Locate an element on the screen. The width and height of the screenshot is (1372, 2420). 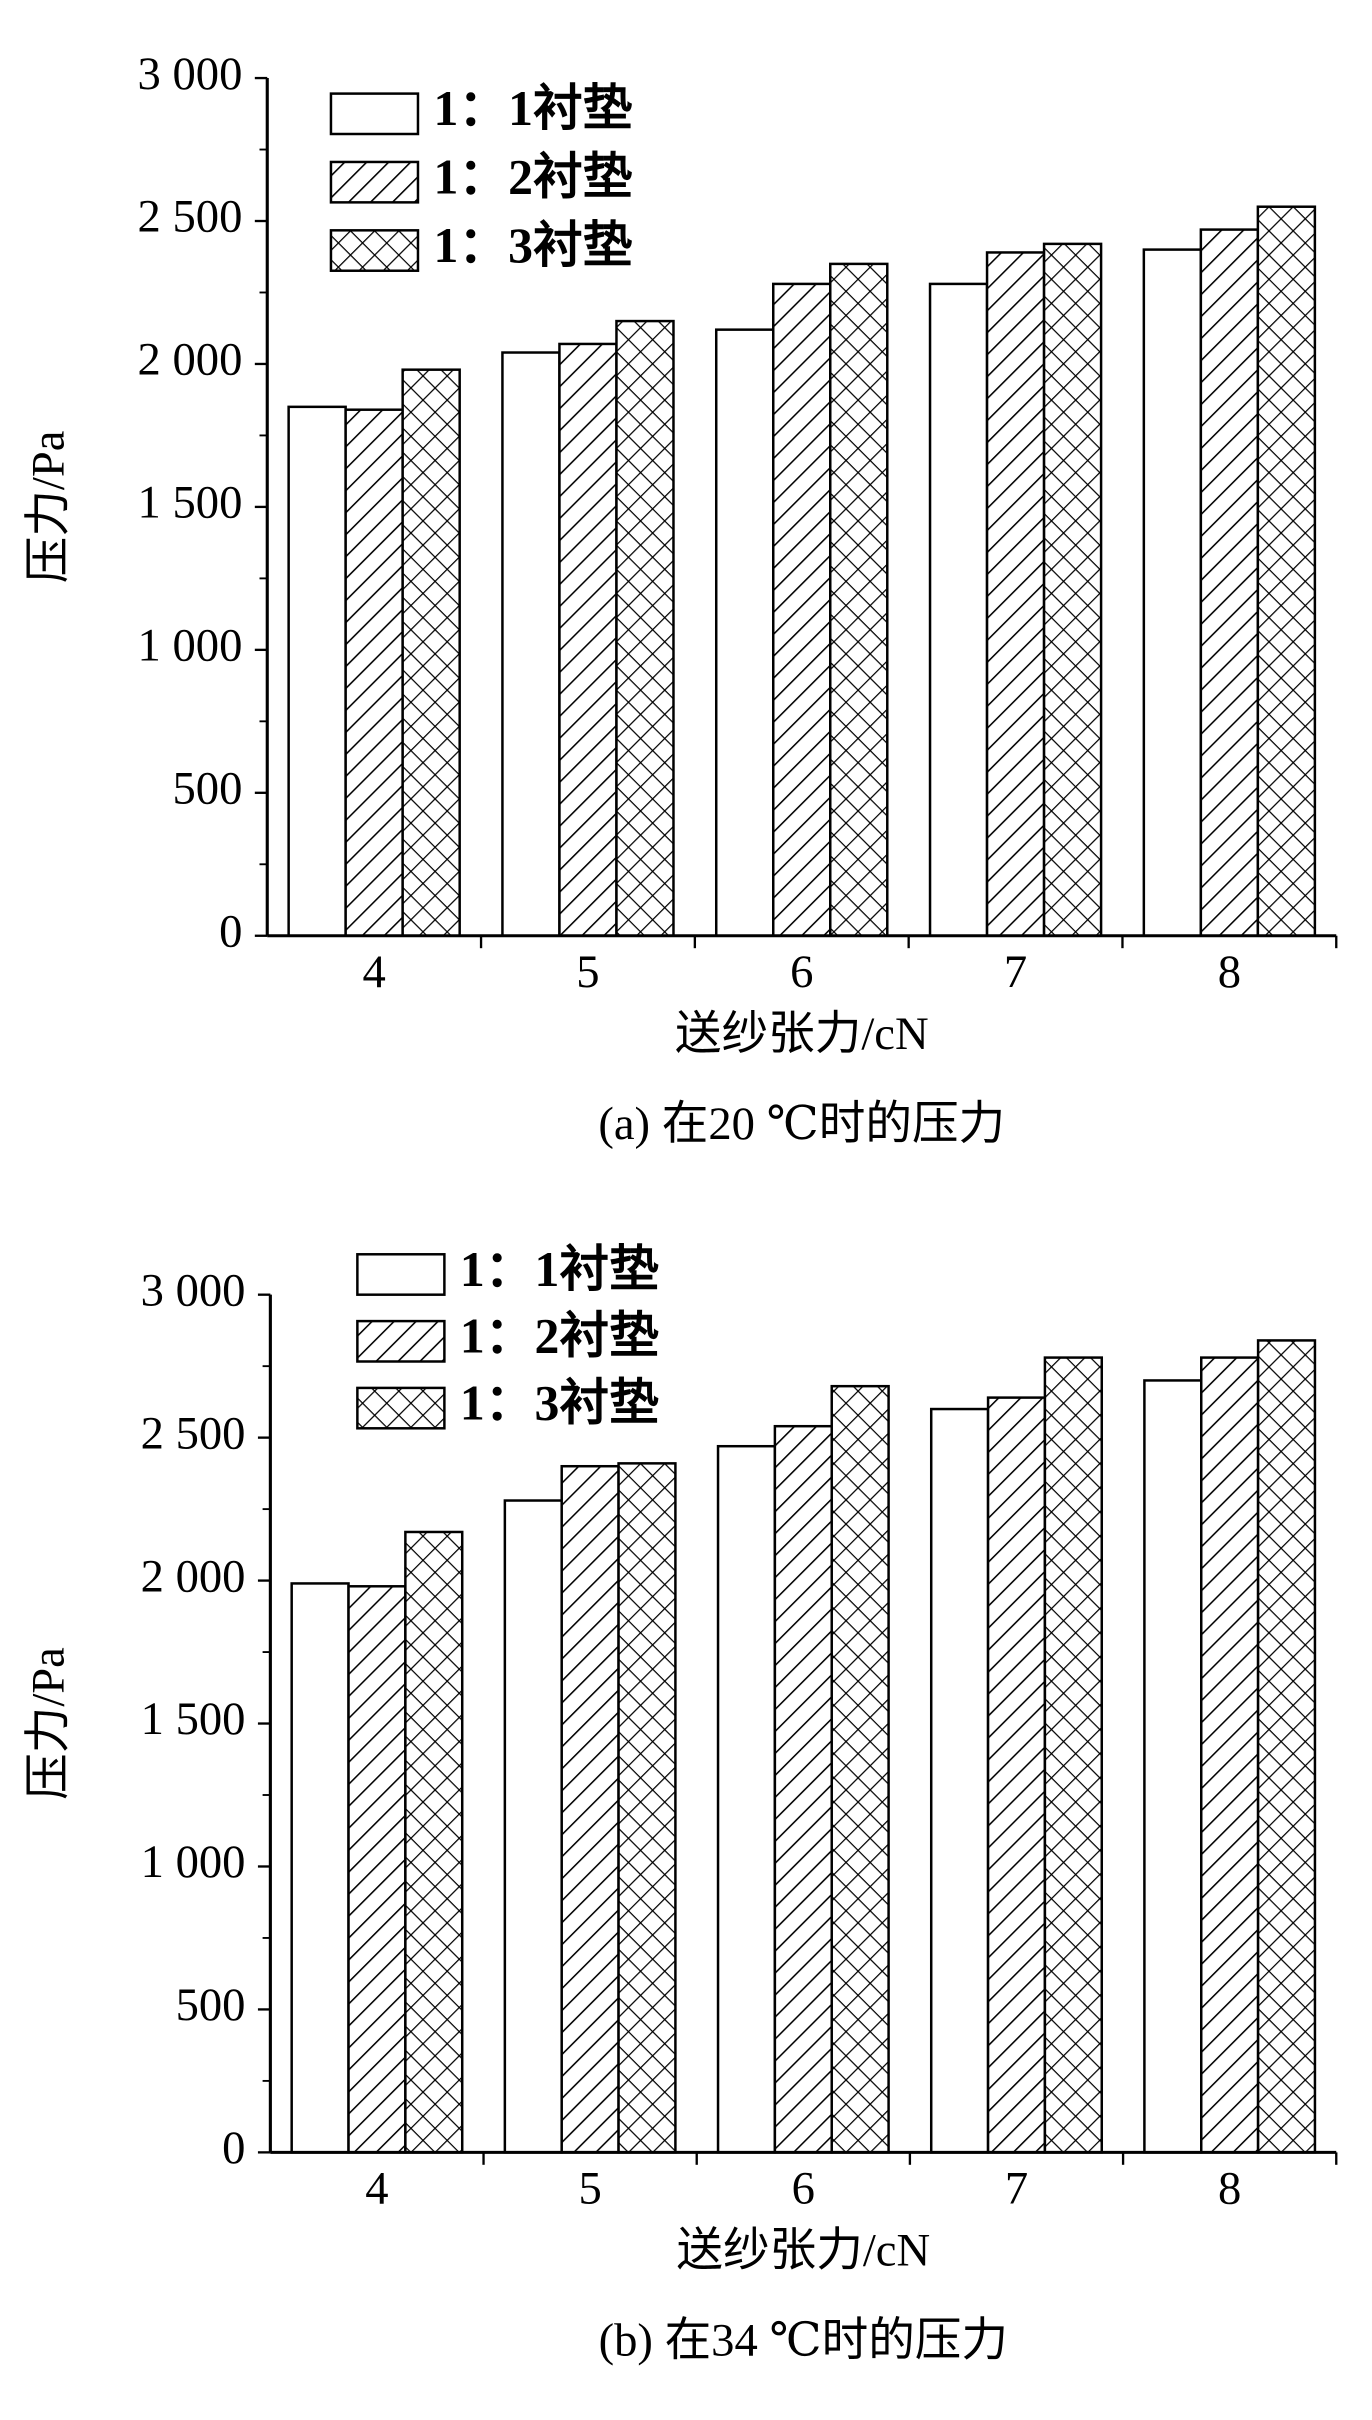
chart-caption: (a) 在20 ℃时的压力 is located at coordinates (801, 1124).